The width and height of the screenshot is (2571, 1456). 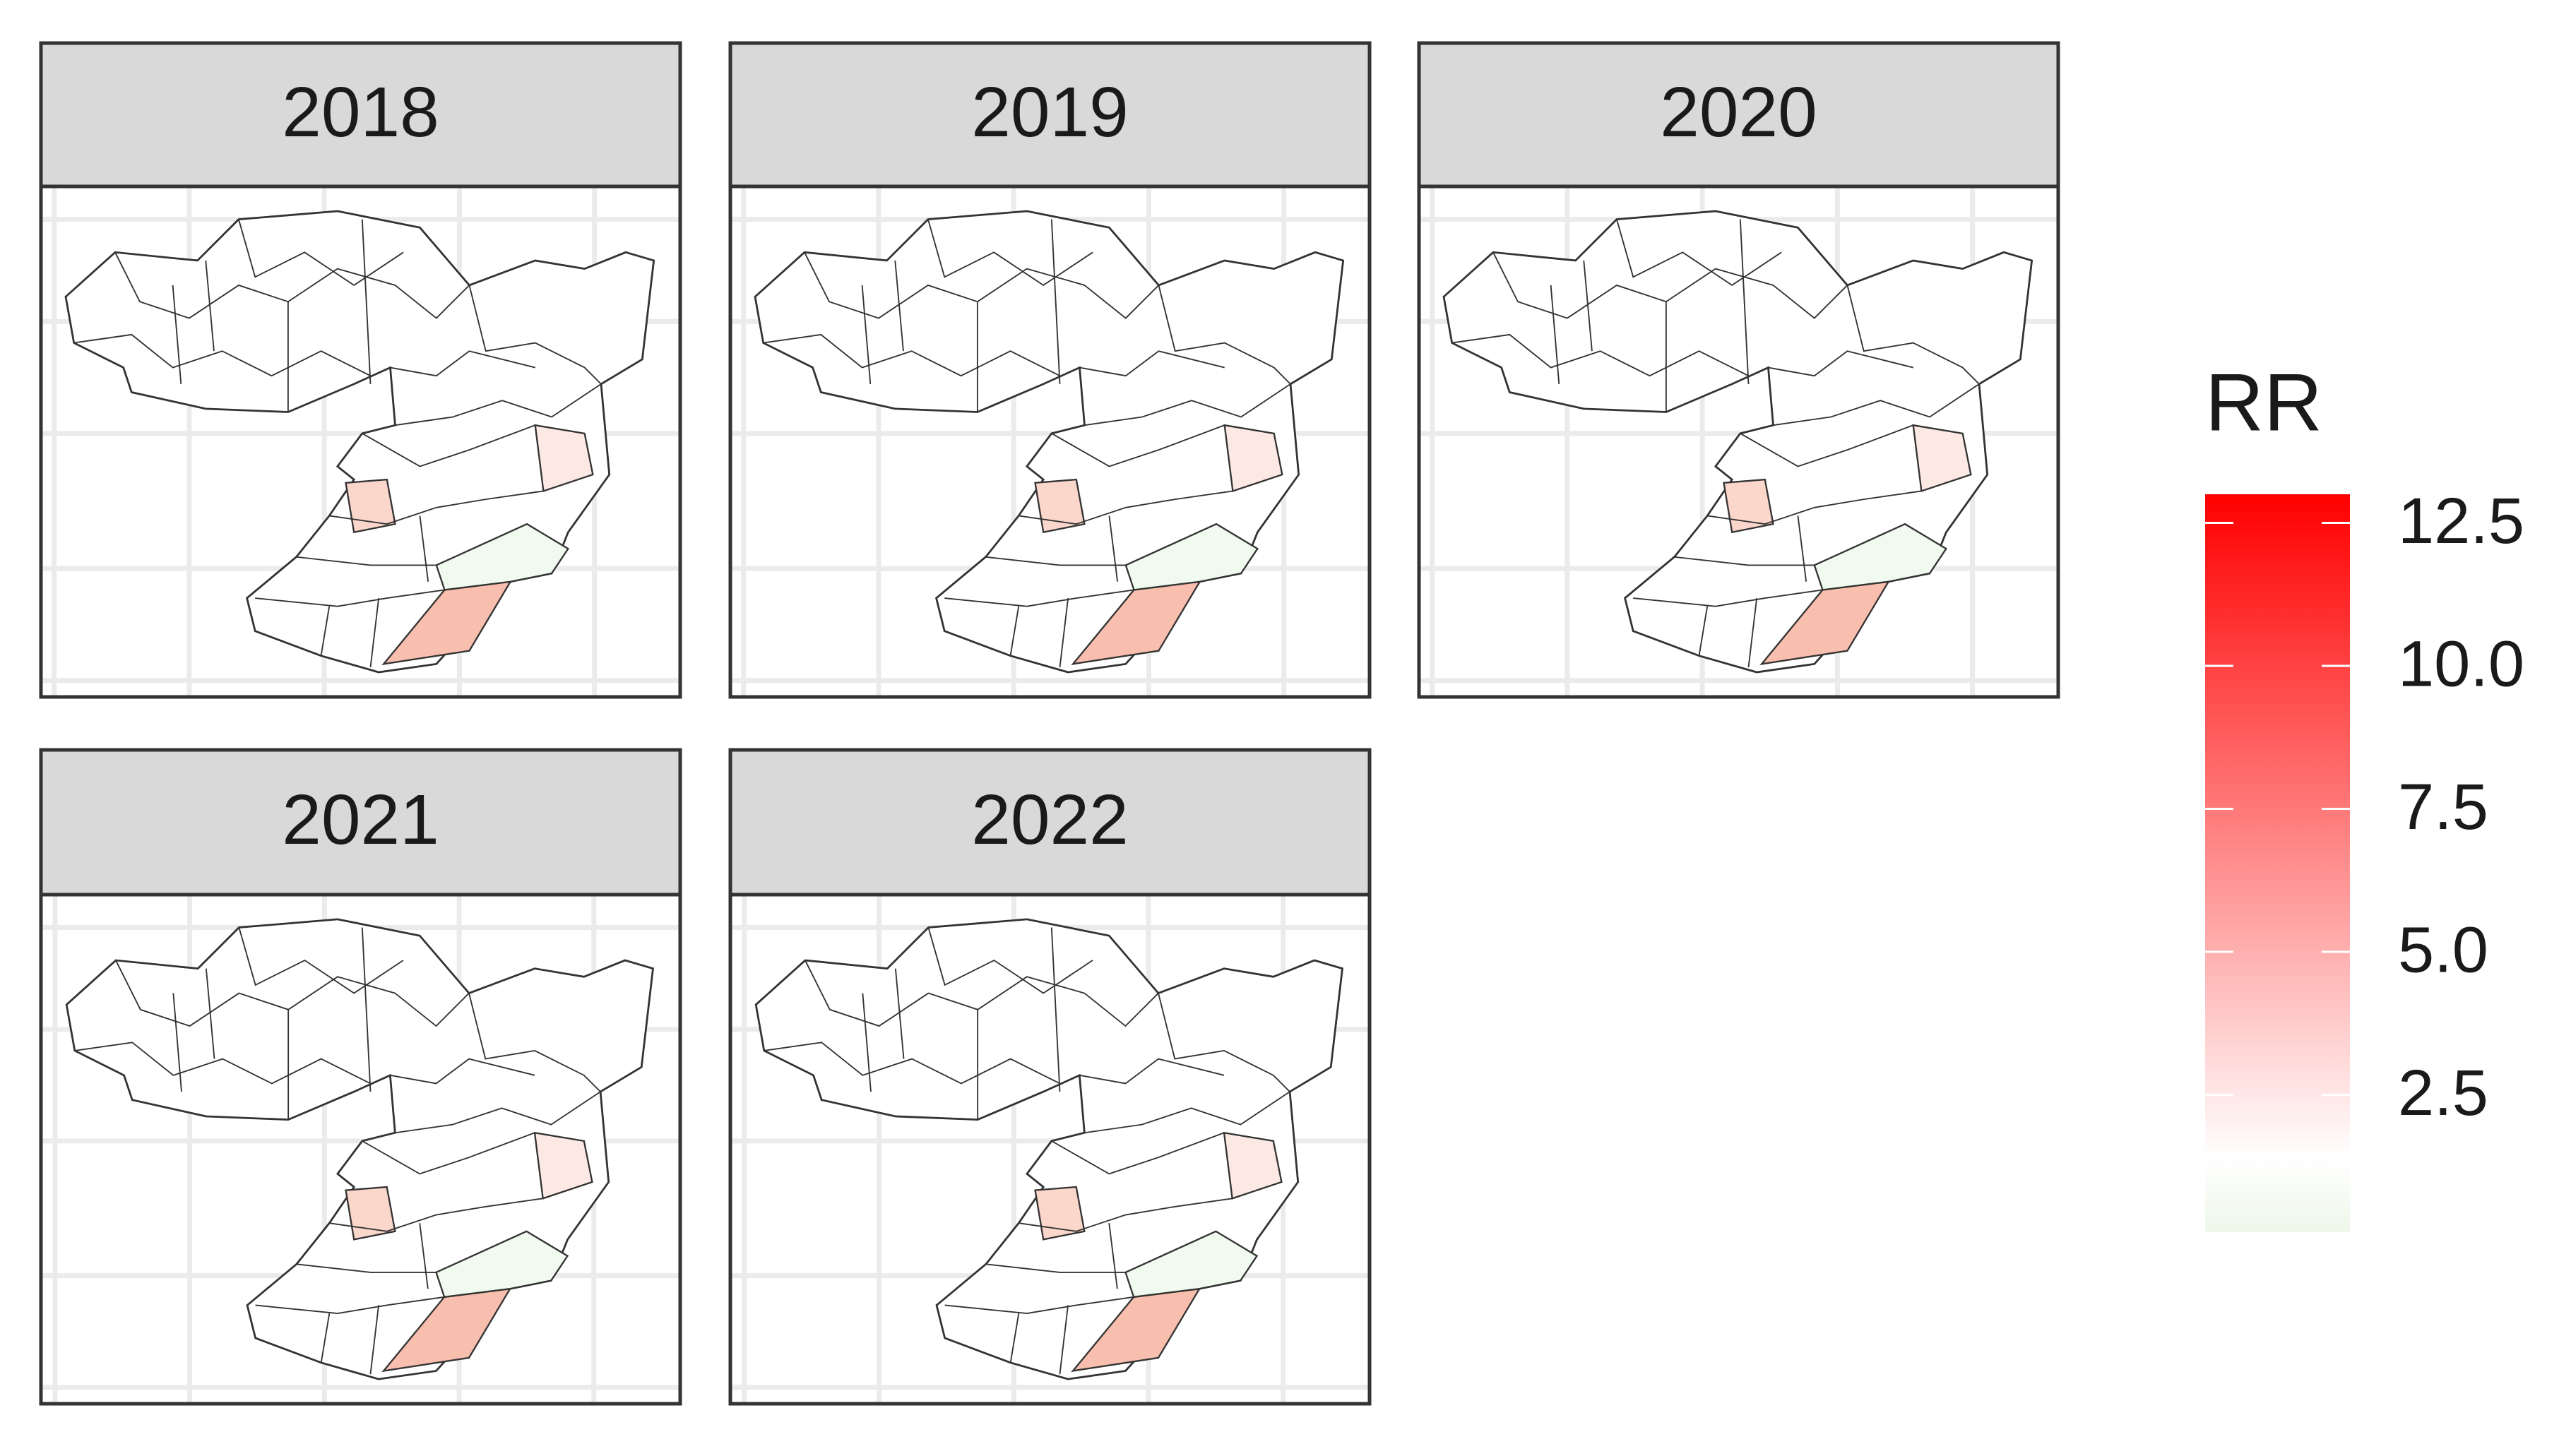 I want to click on legend-label: 10.0, so click(x=2461, y=664).